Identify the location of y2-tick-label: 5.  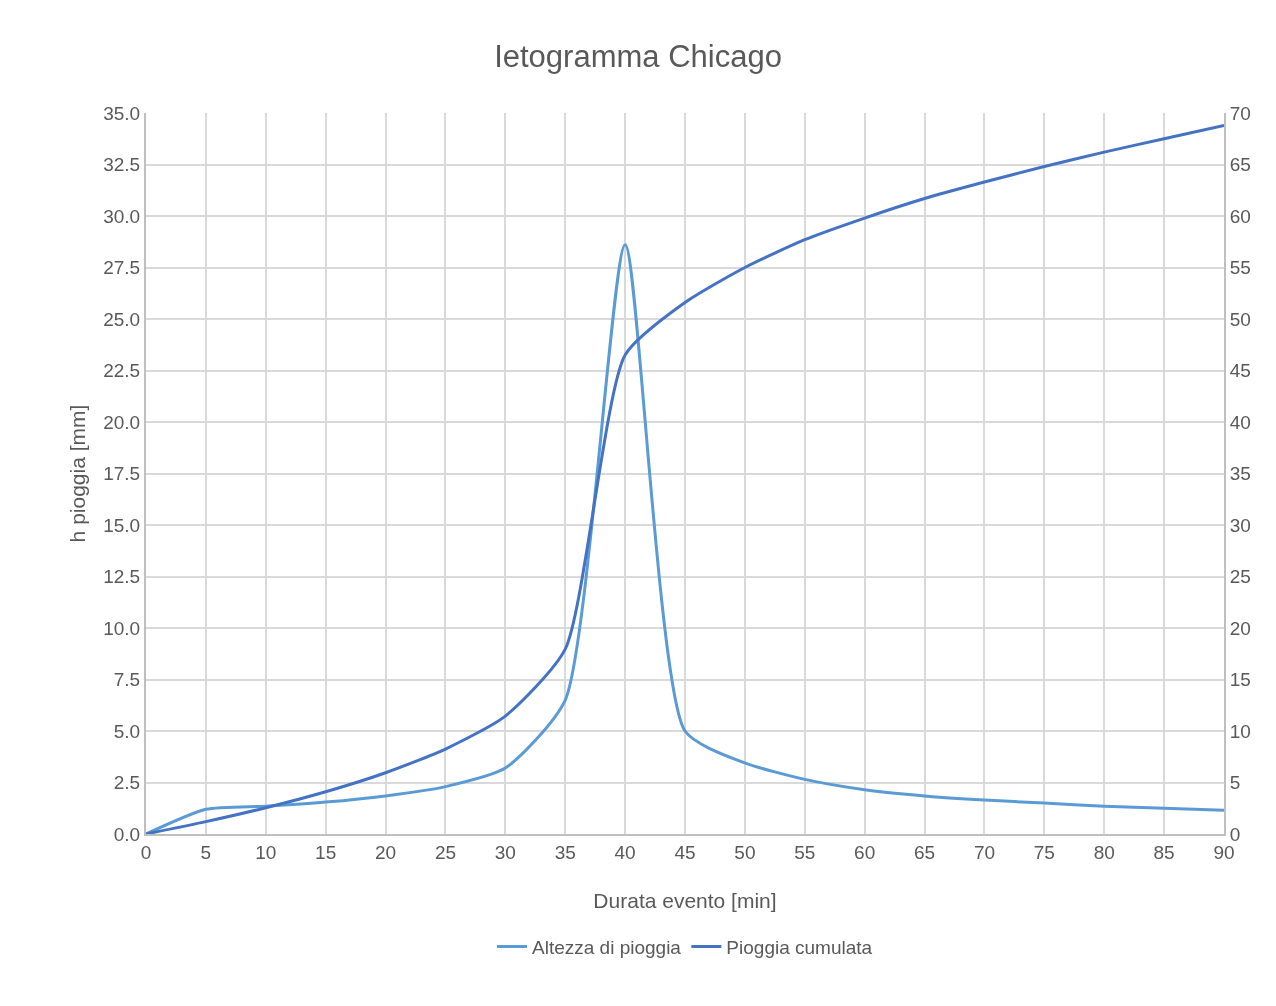
(1235, 783).